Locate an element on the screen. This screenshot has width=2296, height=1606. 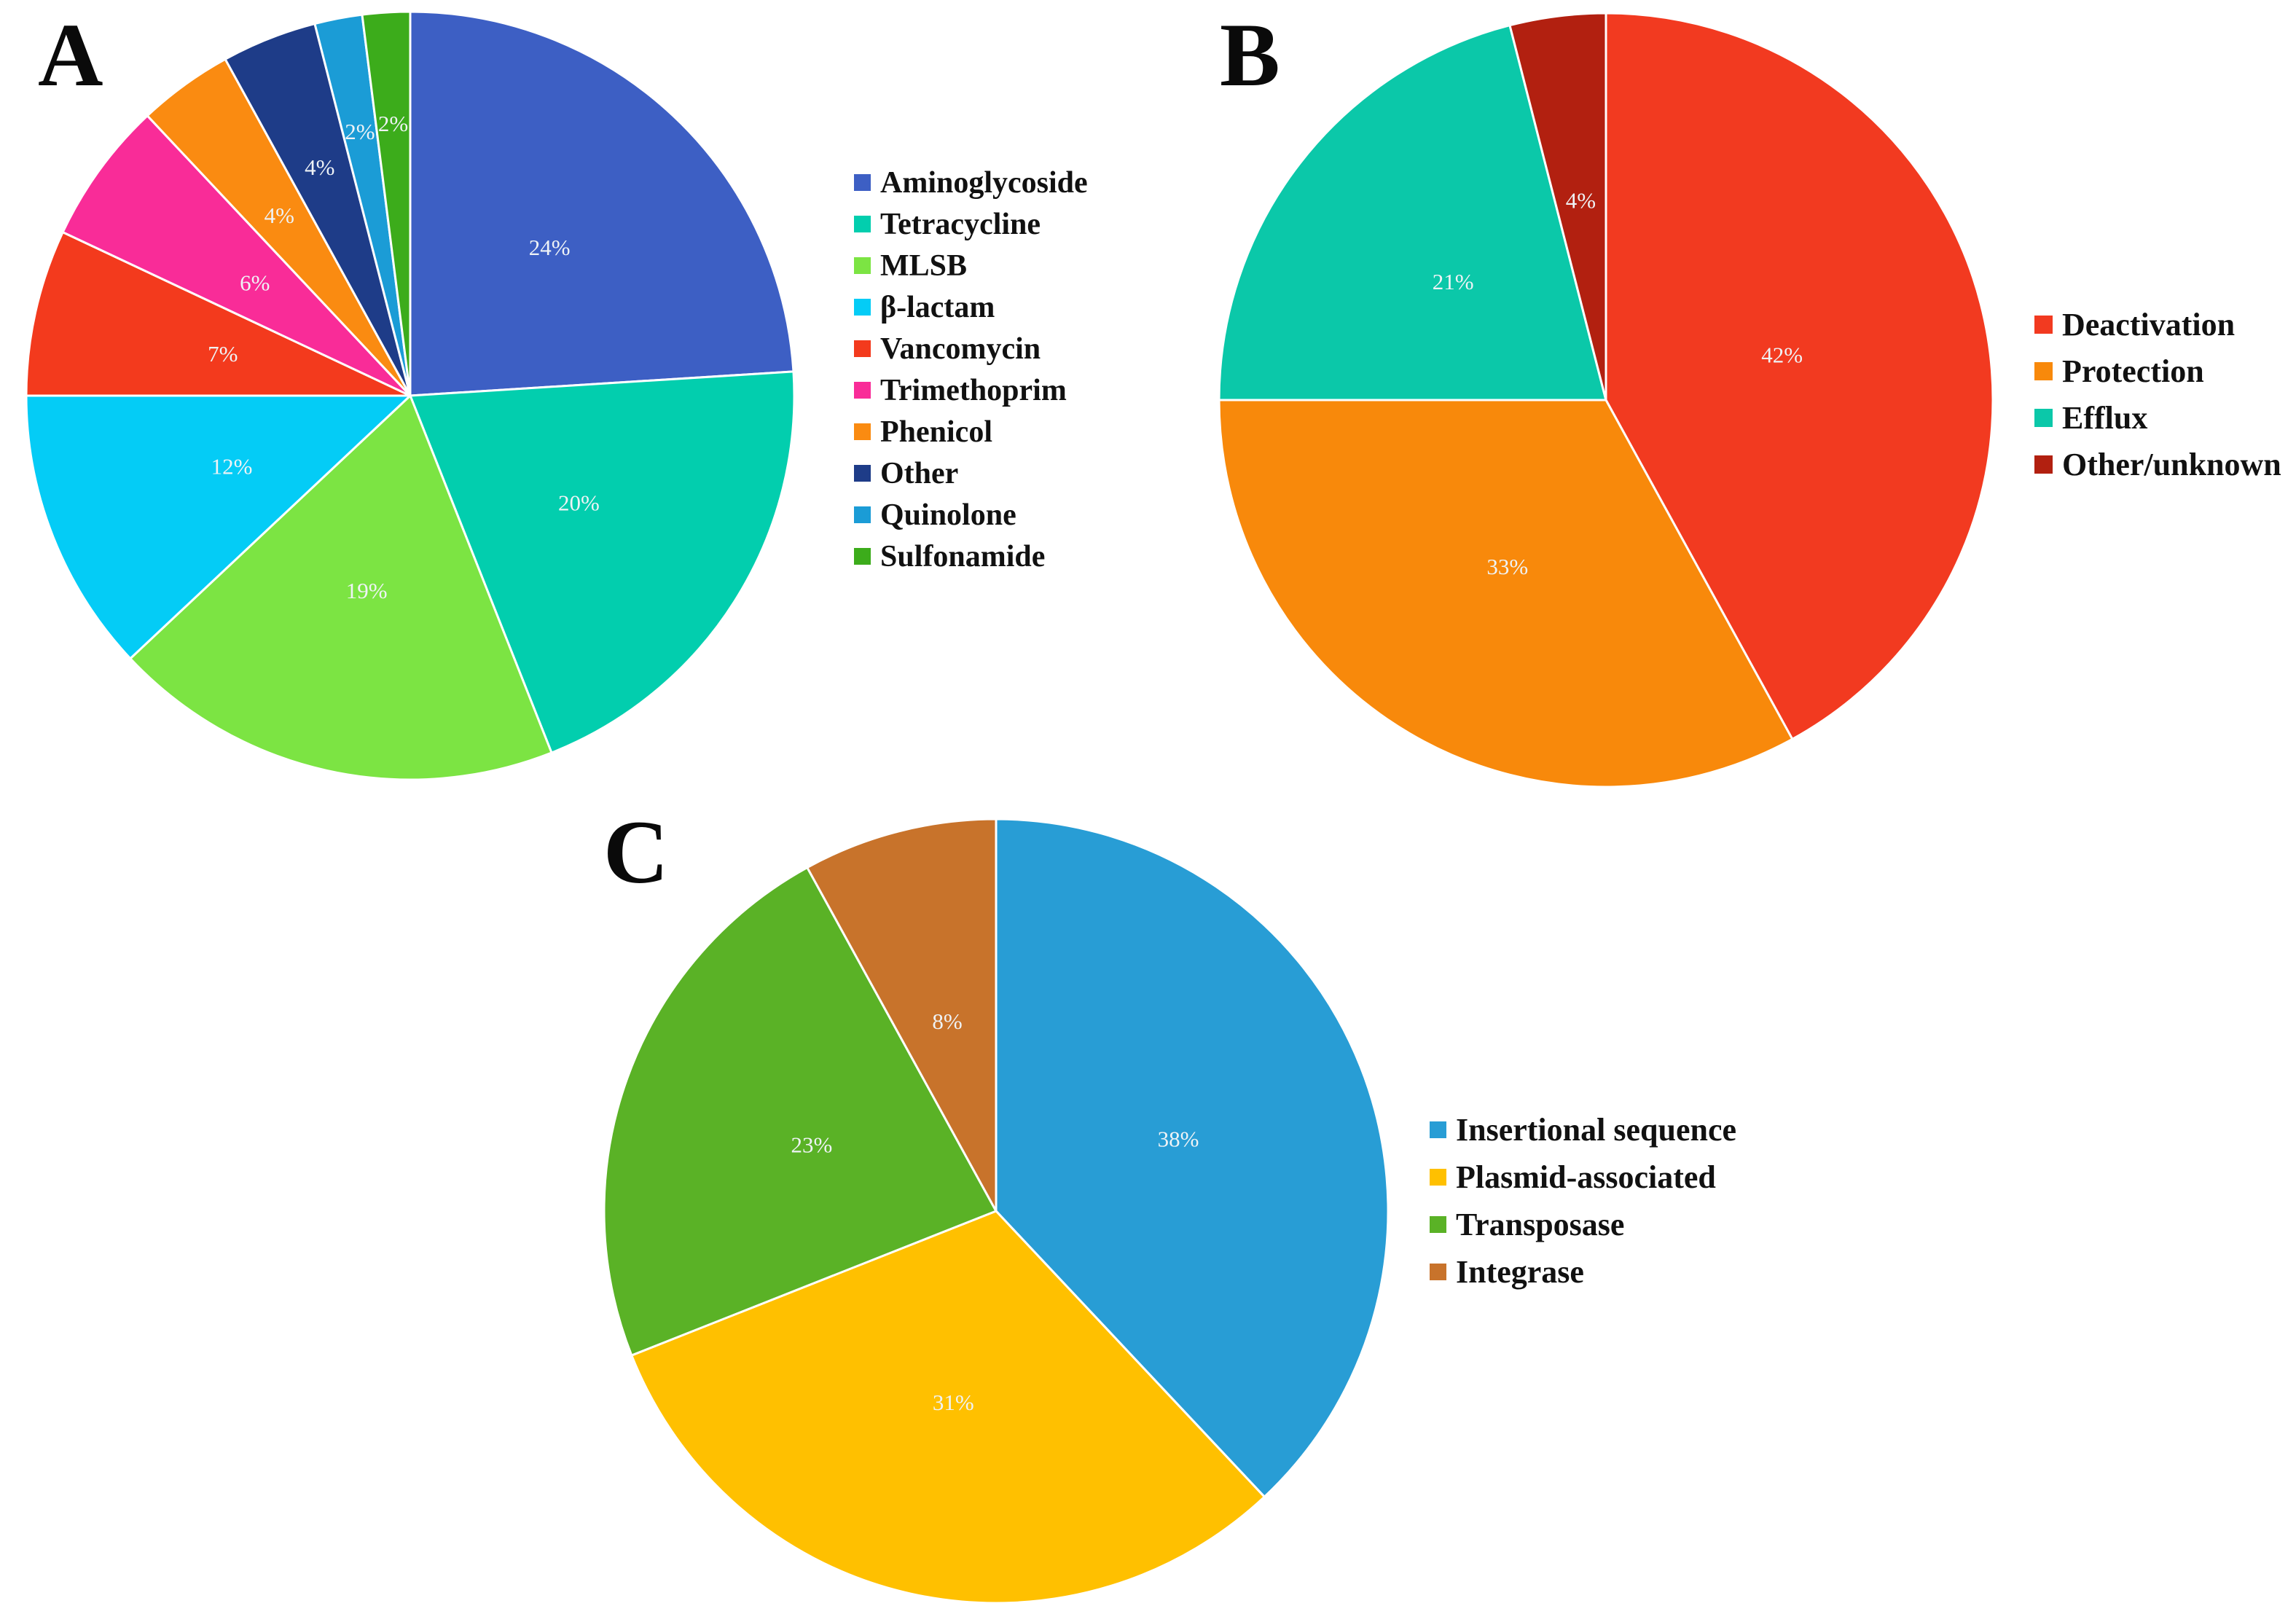
pie-slice-insertional-sequence is located at coordinates (1192, 1158).